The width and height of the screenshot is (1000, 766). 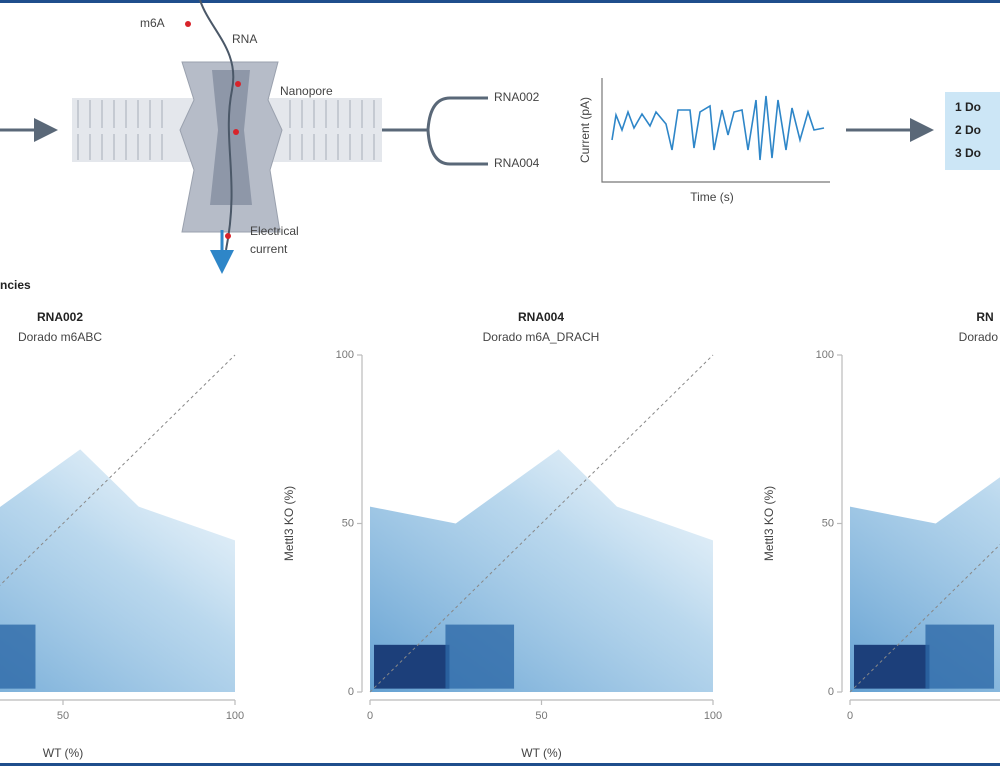 I want to click on chart-subtitle: Dorado m6ABC, so click(x=60, y=337).